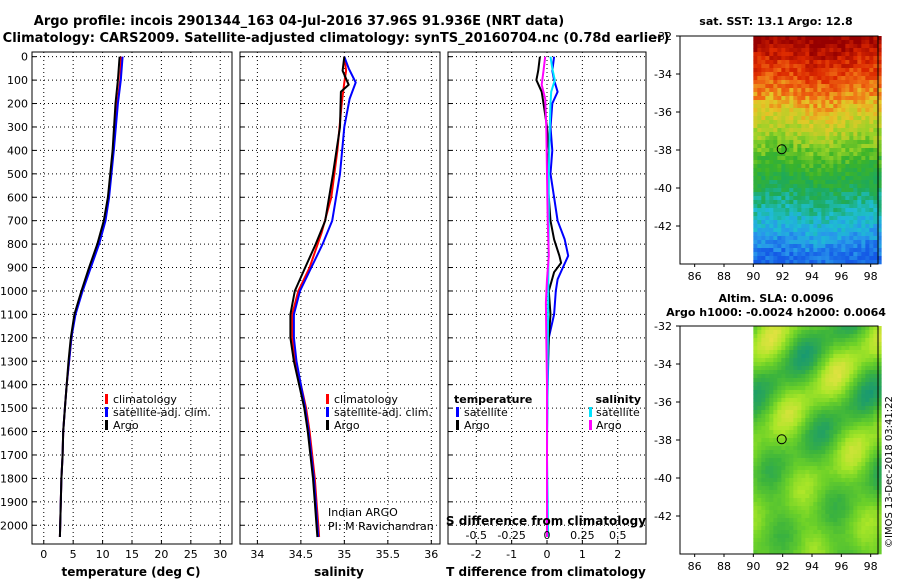  I want to click on depth-tick-label: 1700, so click(14, 455).